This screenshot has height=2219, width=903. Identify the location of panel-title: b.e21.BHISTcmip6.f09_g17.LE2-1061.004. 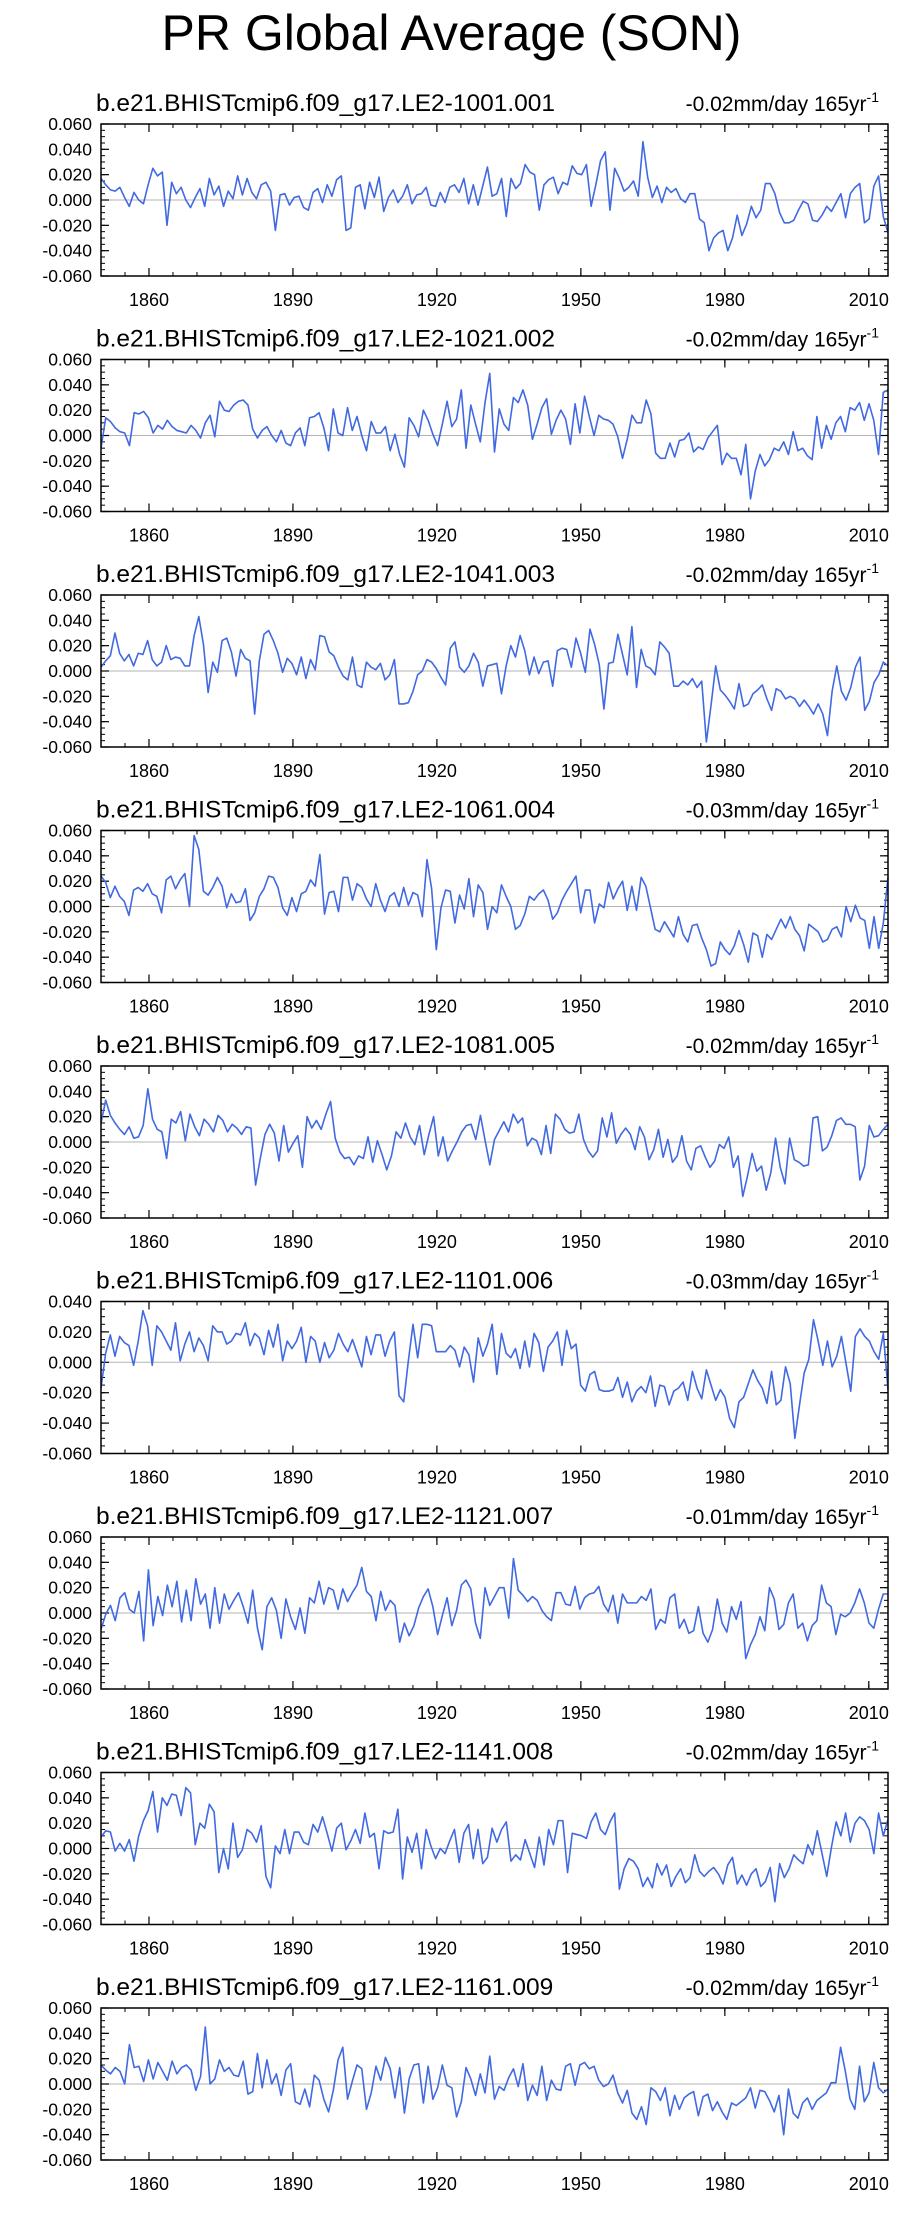
(325, 810).